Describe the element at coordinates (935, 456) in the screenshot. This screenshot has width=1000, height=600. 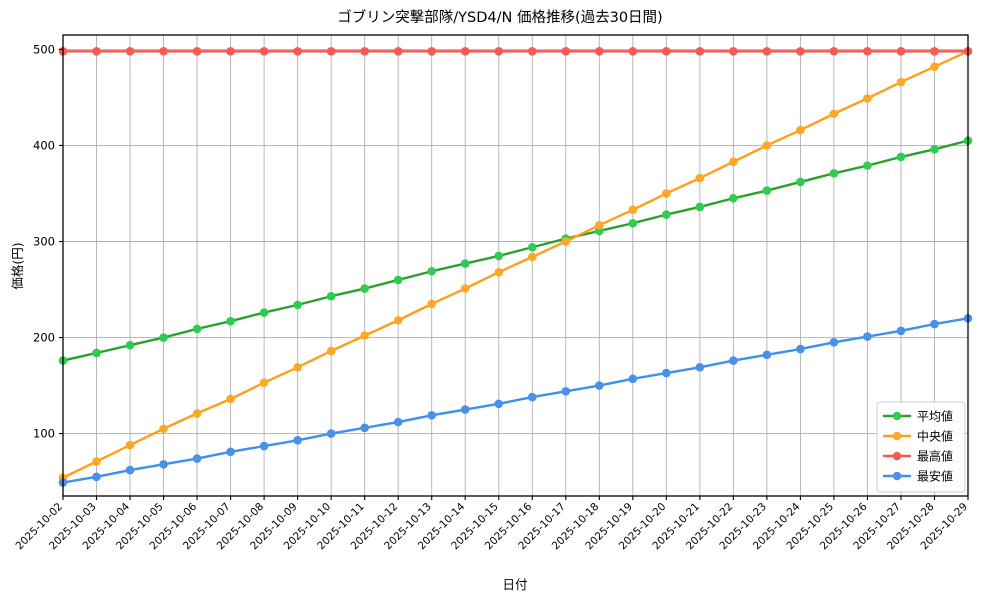
I see `legend-label: 最高値` at that location.